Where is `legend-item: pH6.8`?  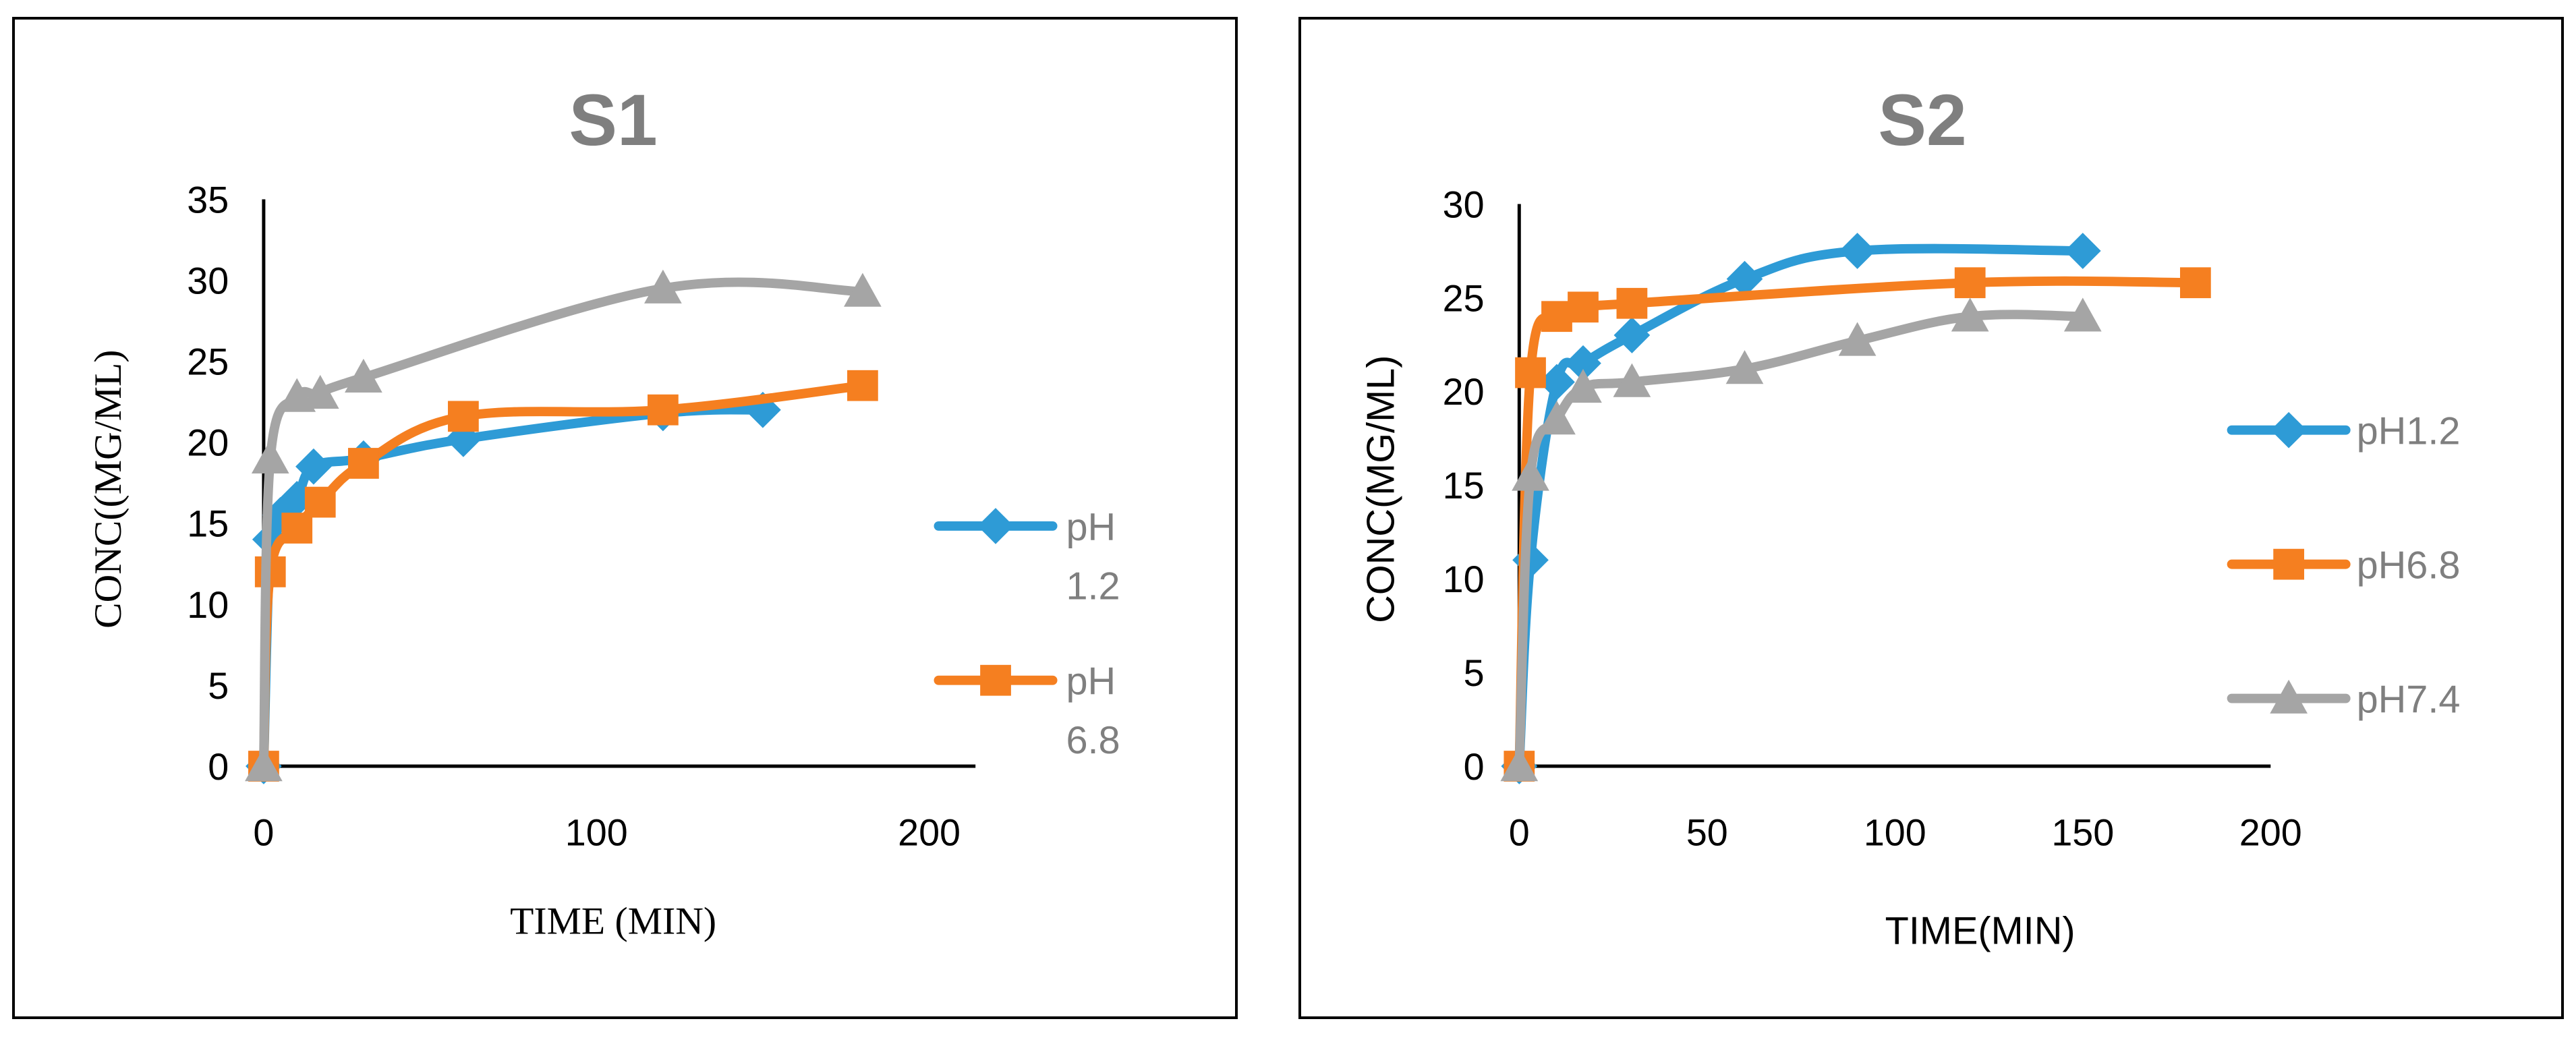
legend-item: pH6.8 is located at coordinates (2344, 566).